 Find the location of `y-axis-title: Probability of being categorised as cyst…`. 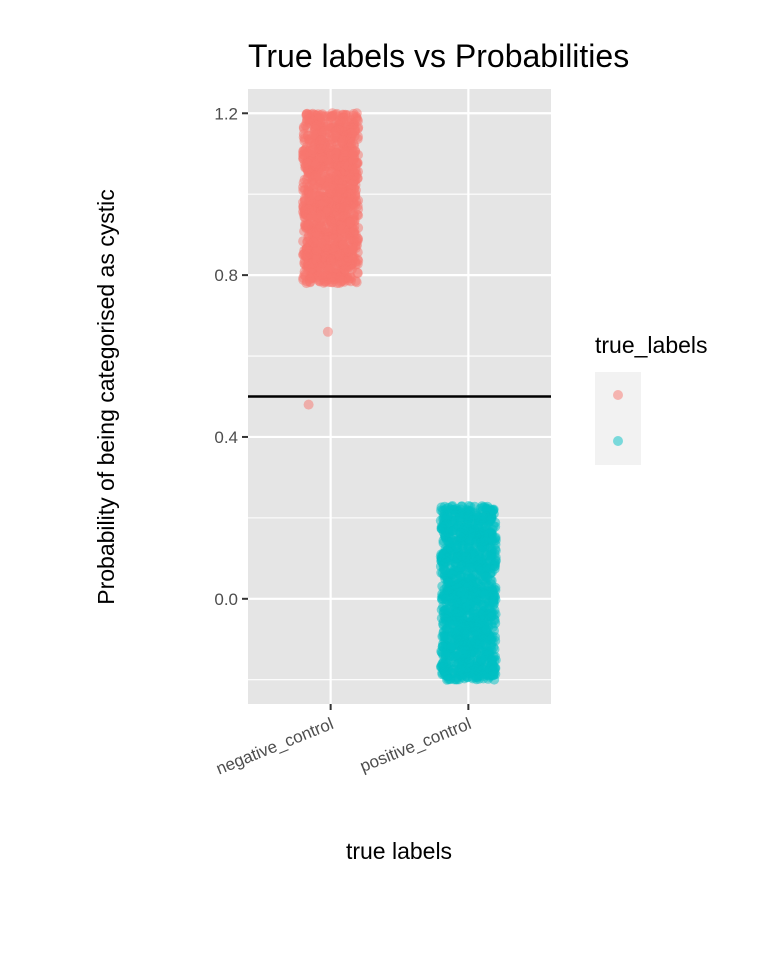

y-axis-title: Probability of being categorised as cyst… is located at coordinates (106, 397).